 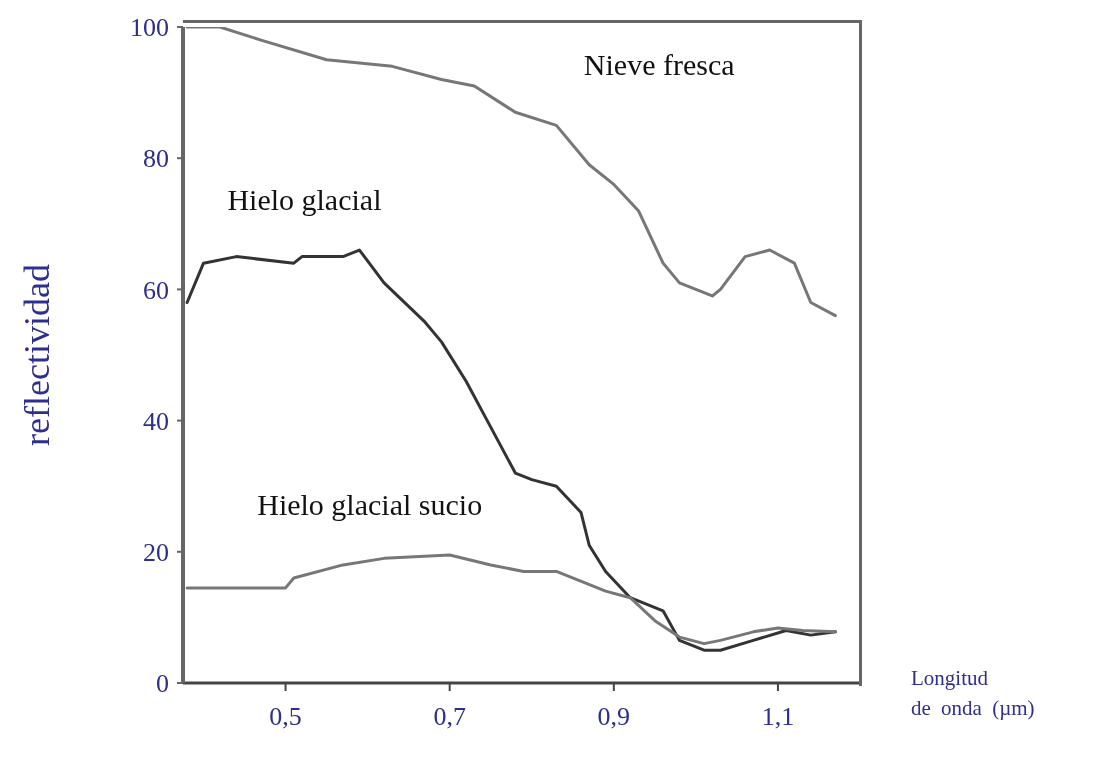 What do you see at coordinates (370, 505) in the screenshot?
I see `series-label: Hielo glacial sucio` at bounding box center [370, 505].